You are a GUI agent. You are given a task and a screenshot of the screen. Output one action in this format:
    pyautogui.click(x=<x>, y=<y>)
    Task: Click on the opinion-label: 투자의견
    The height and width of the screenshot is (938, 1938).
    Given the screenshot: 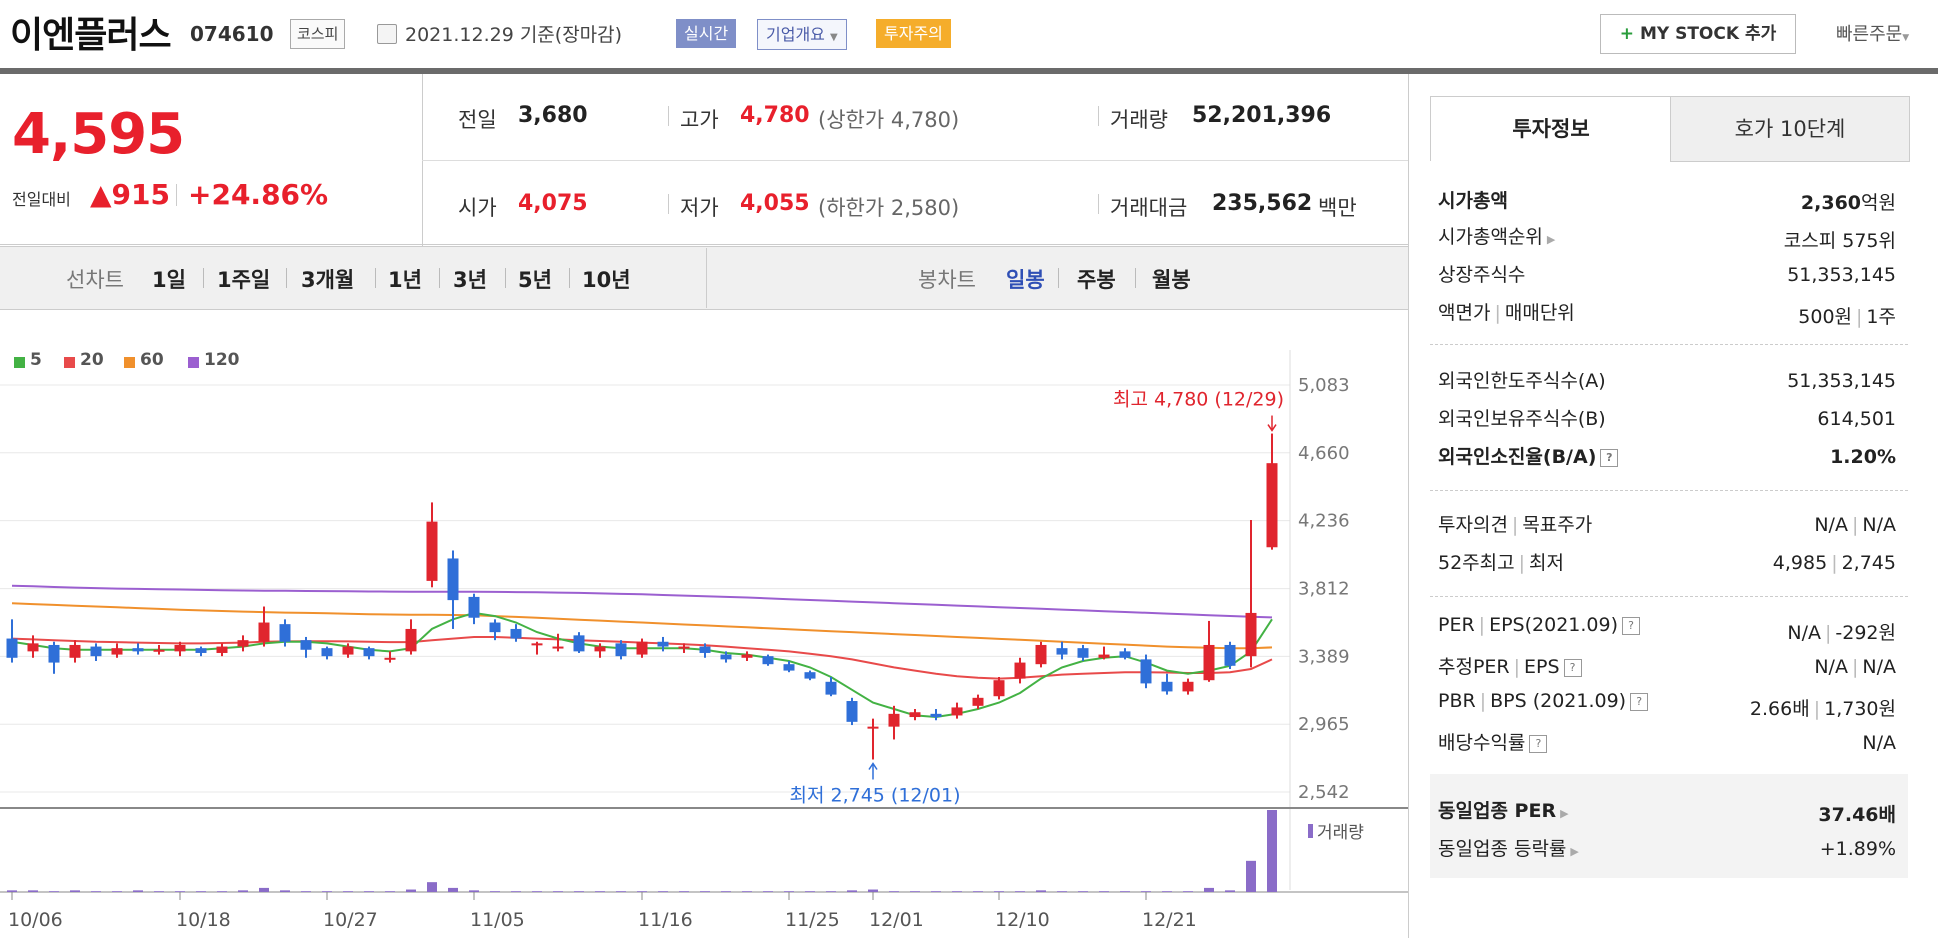 What is the action you would take?
    pyautogui.click(x=1473, y=525)
    